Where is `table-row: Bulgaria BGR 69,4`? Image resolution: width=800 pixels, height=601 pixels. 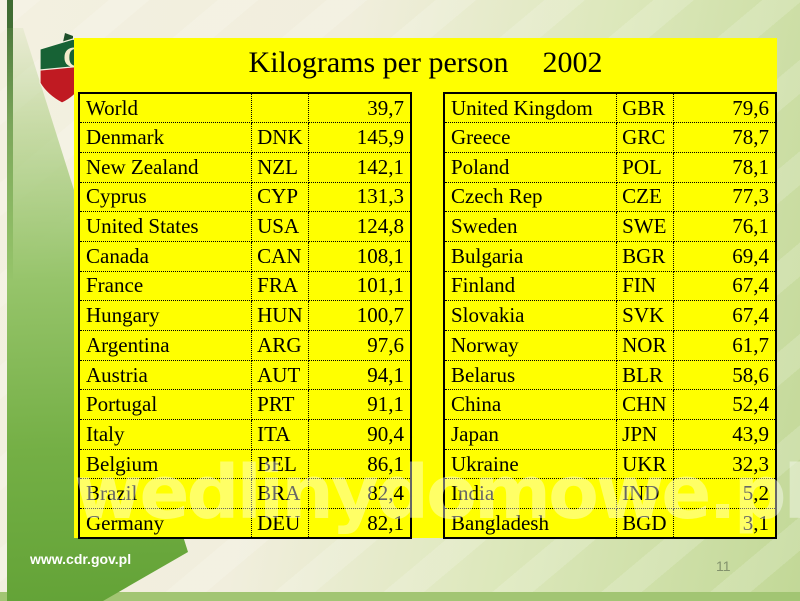 table-row: Bulgaria BGR 69,4 is located at coordinates (610, 256).